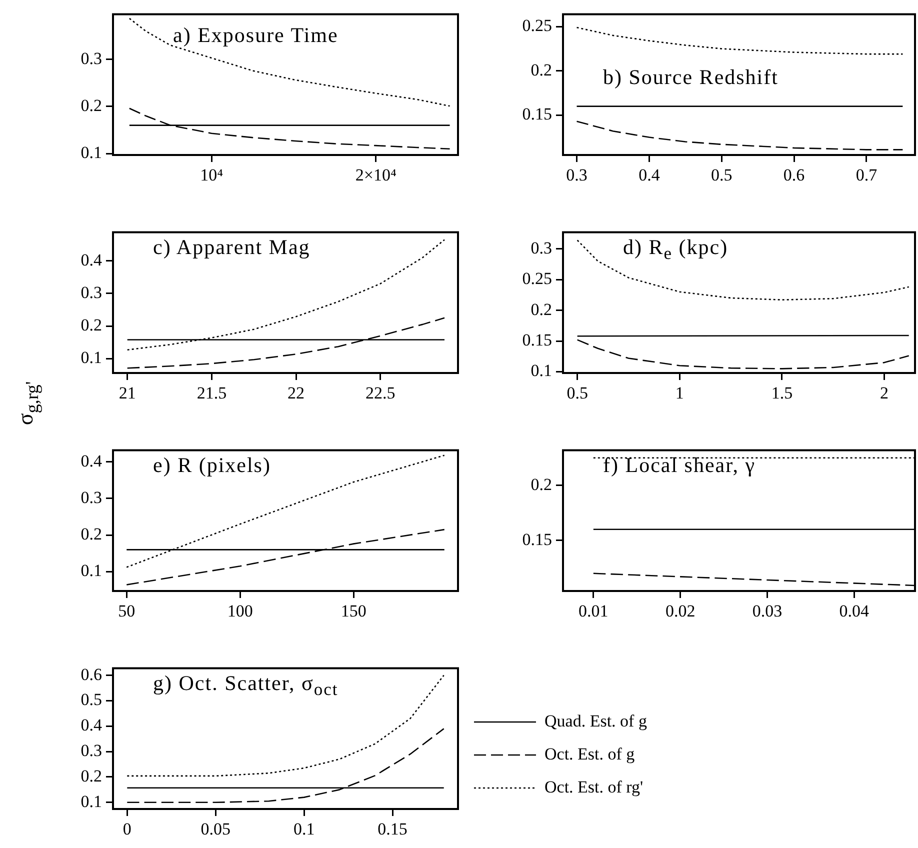  What do you see at coordinates (245, 685) in the screenshot?
I see `chart-title: g) Oct. Scatter, σ$_{oct}$` at bounding box center [245, 685].